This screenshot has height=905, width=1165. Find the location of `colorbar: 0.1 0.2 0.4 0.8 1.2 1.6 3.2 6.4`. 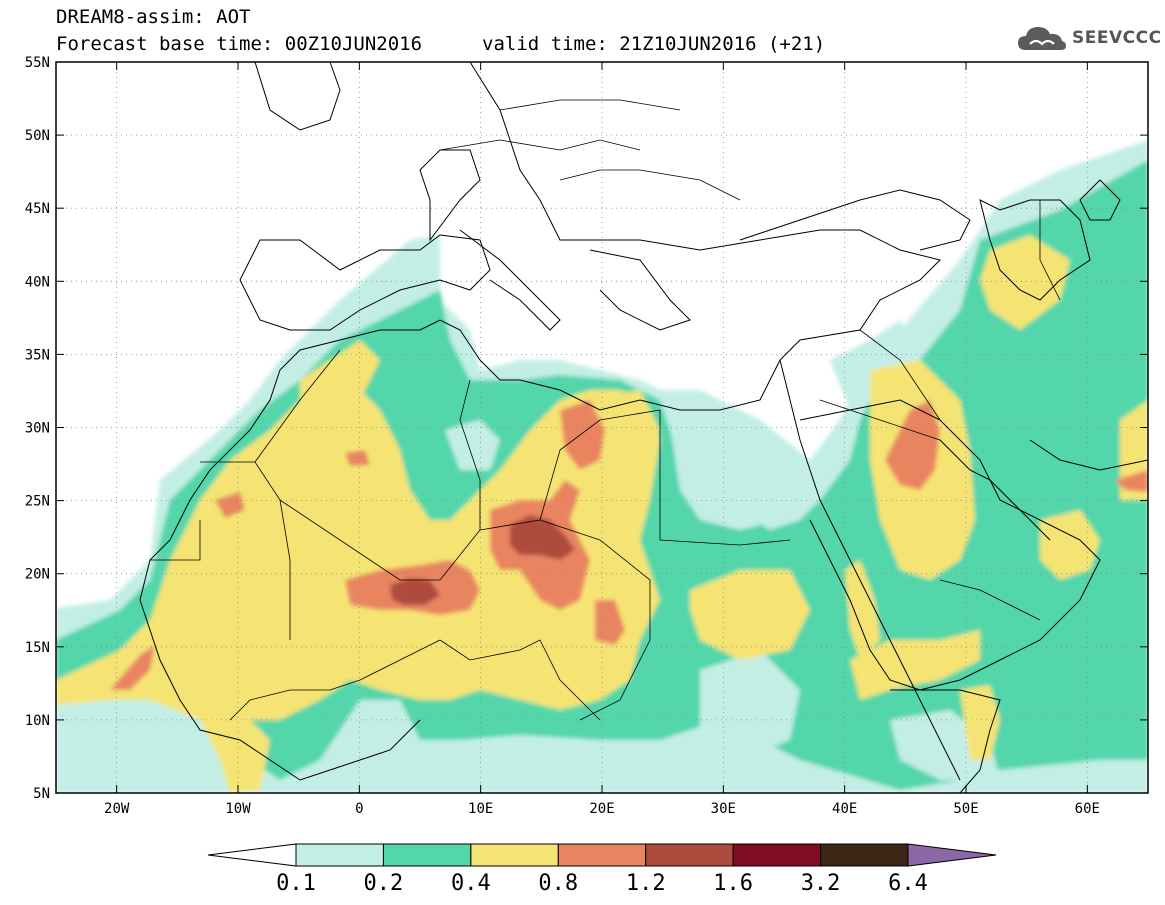

colorbar: 0.1 0.2 0.4 0.8 1.2 1.6 3.2 6.4 is located at coordinates (602, 869).